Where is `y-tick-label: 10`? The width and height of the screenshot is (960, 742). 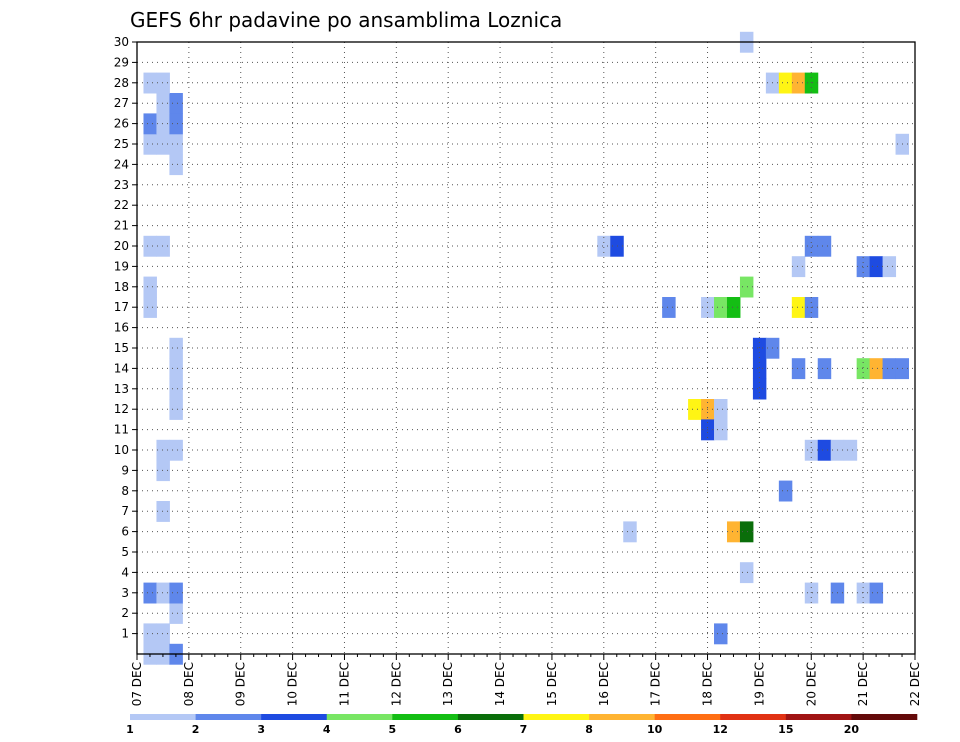 y-tick-label: 10 is located at coordinates (121, 450).